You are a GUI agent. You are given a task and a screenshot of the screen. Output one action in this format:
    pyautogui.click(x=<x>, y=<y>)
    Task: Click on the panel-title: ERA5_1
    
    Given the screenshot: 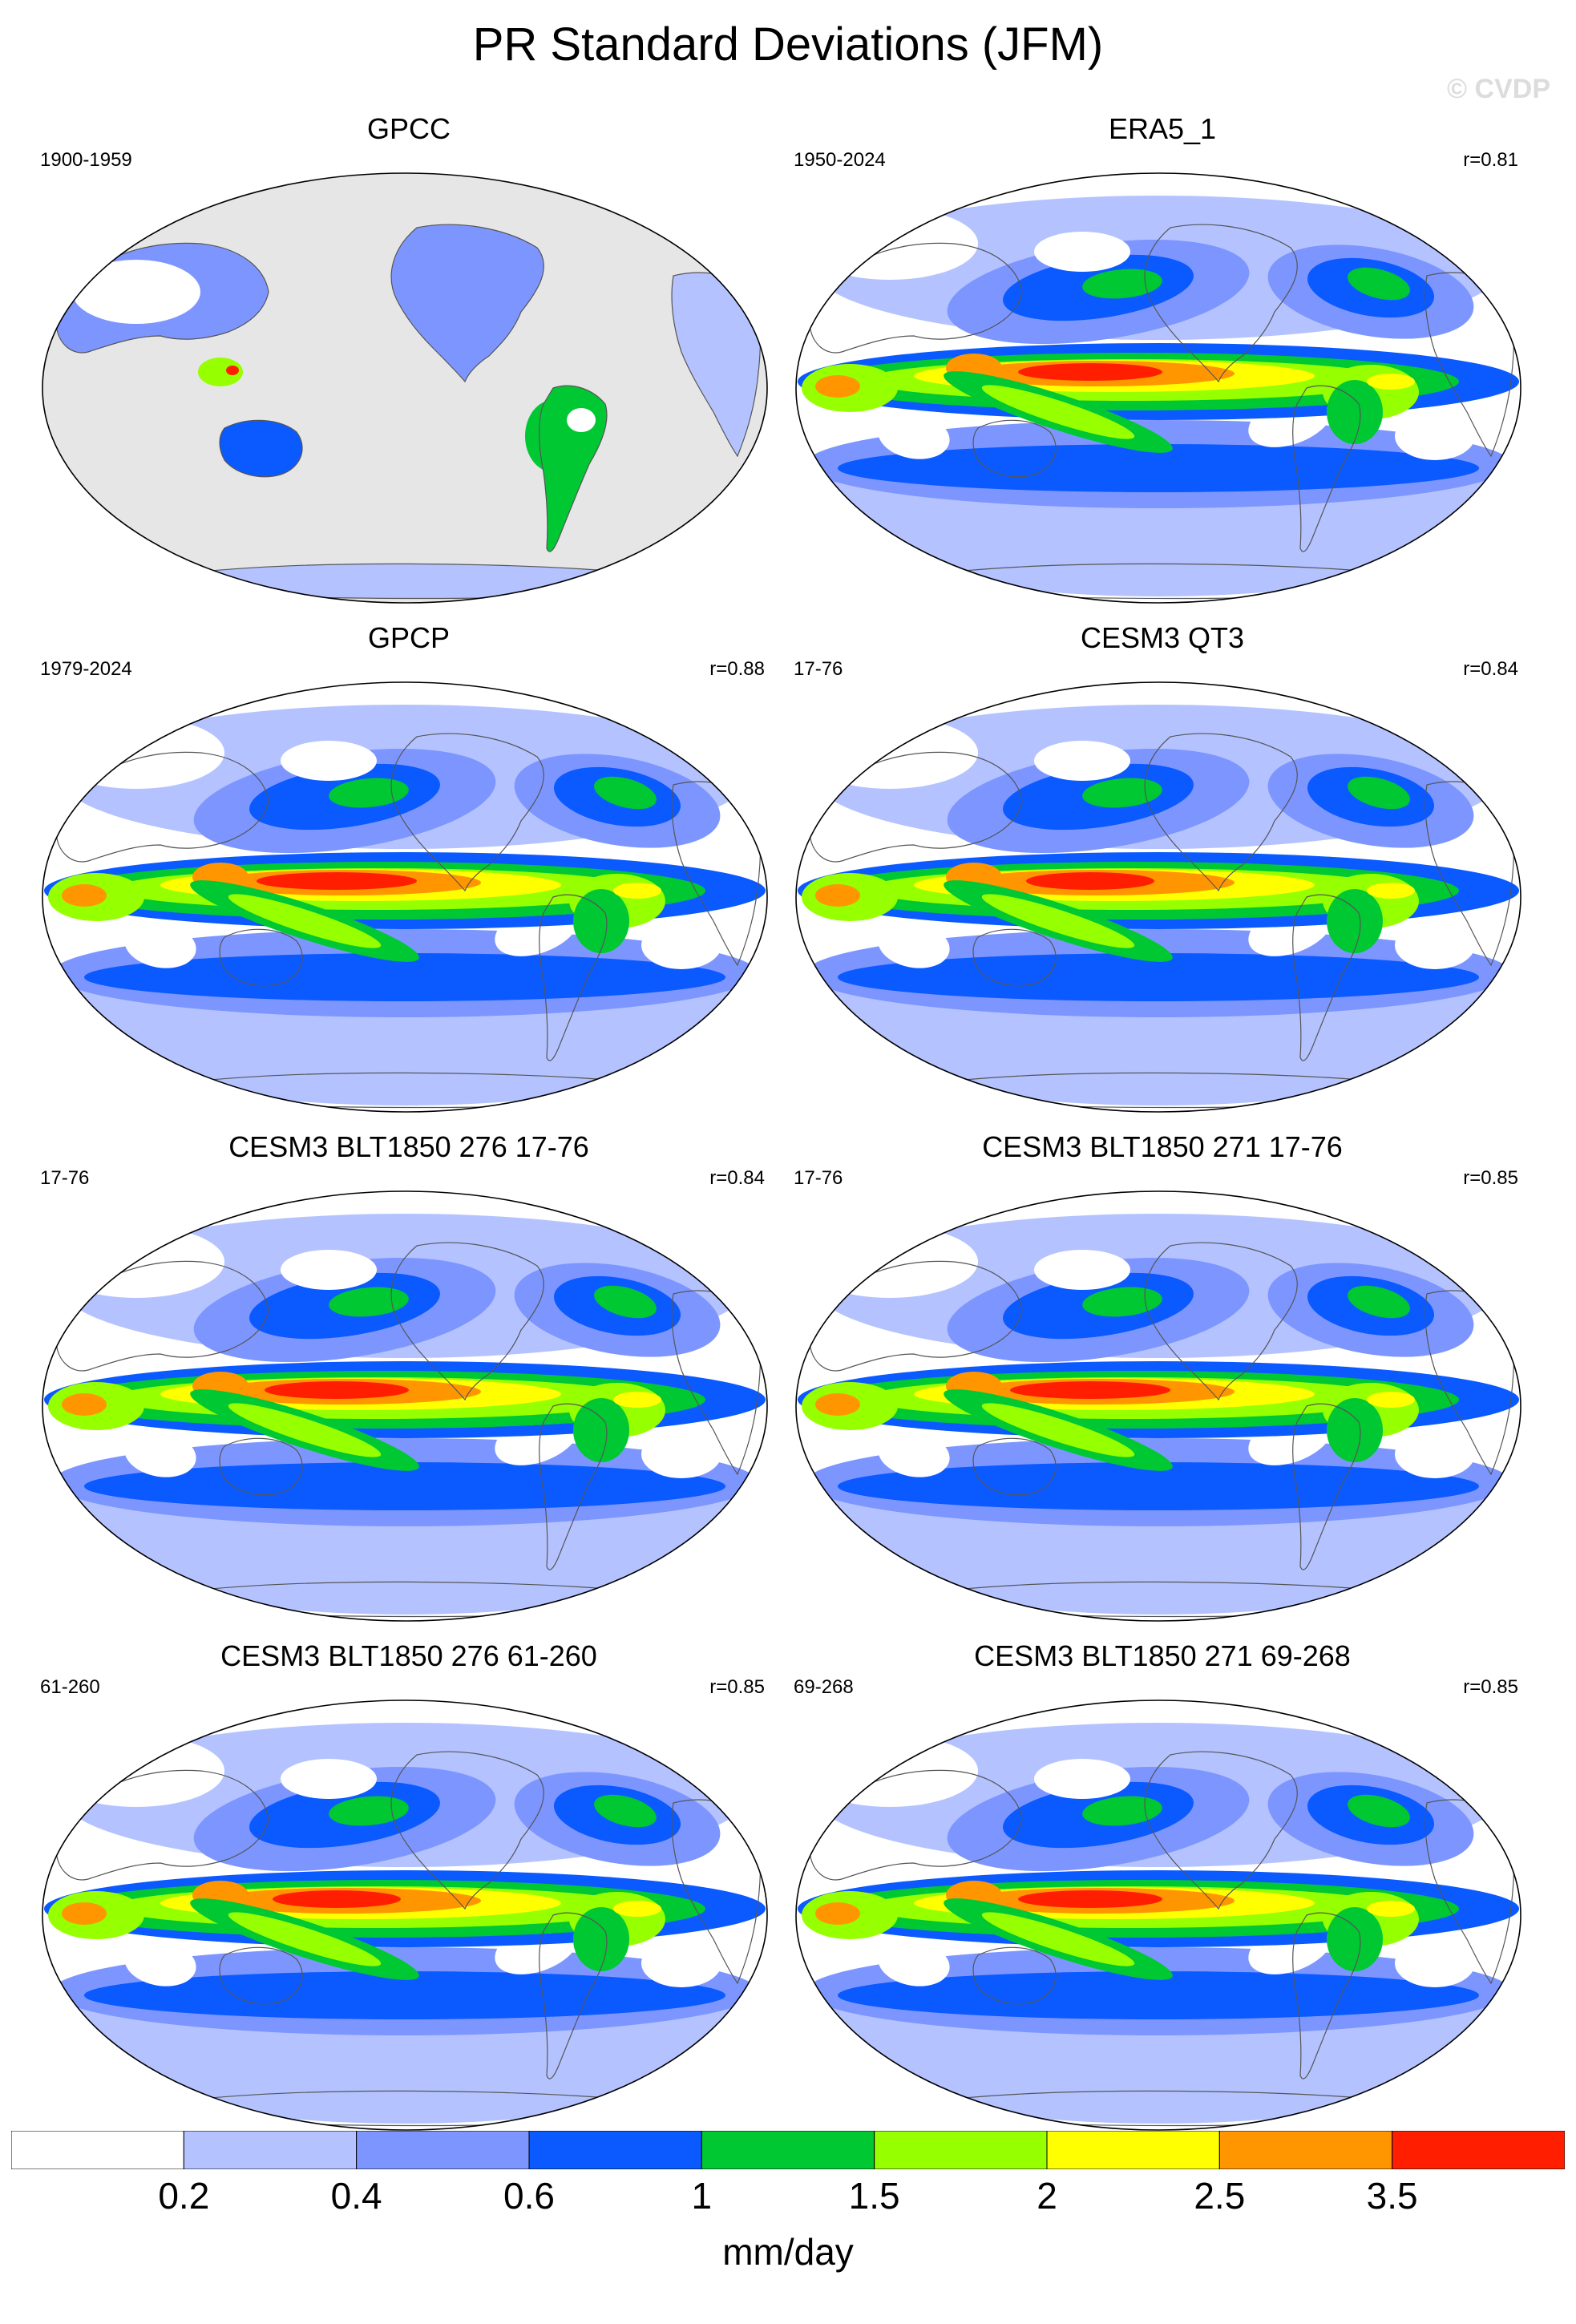 What is the action you would take?
    pyautogui.click(x=1162, y=128)
    